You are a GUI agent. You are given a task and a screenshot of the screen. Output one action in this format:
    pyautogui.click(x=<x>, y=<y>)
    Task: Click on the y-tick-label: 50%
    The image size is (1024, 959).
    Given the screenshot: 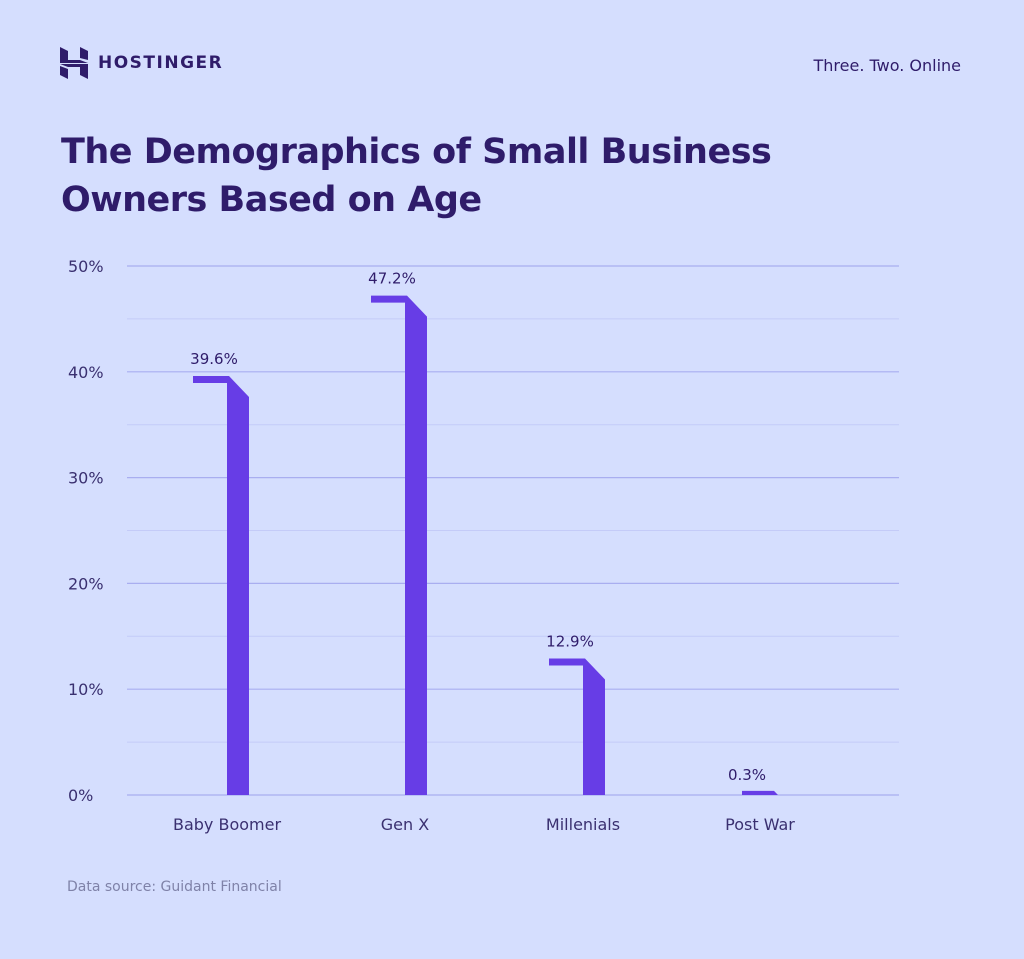 What is the action you would take?
    pyautogui.click(x=86, y=266)
    